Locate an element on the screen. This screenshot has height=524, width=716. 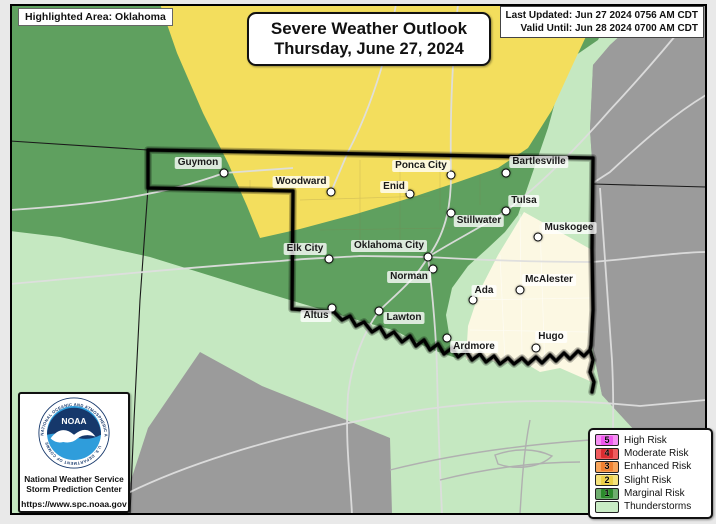
legend-swatch: 2 is located at coordinates (607, 480).